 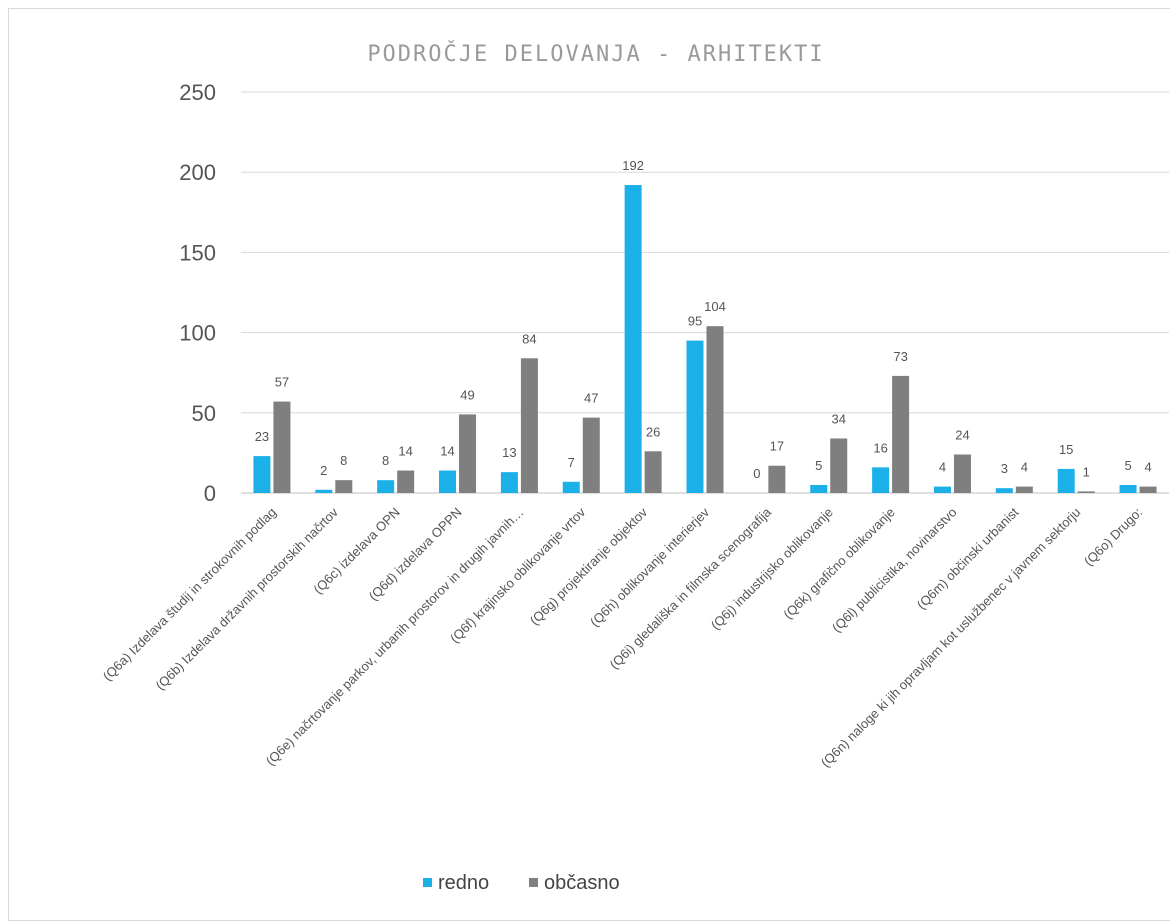 I want to click on x-tick-label: (Q6o) Drugo:, so click(x=1113, y=537).